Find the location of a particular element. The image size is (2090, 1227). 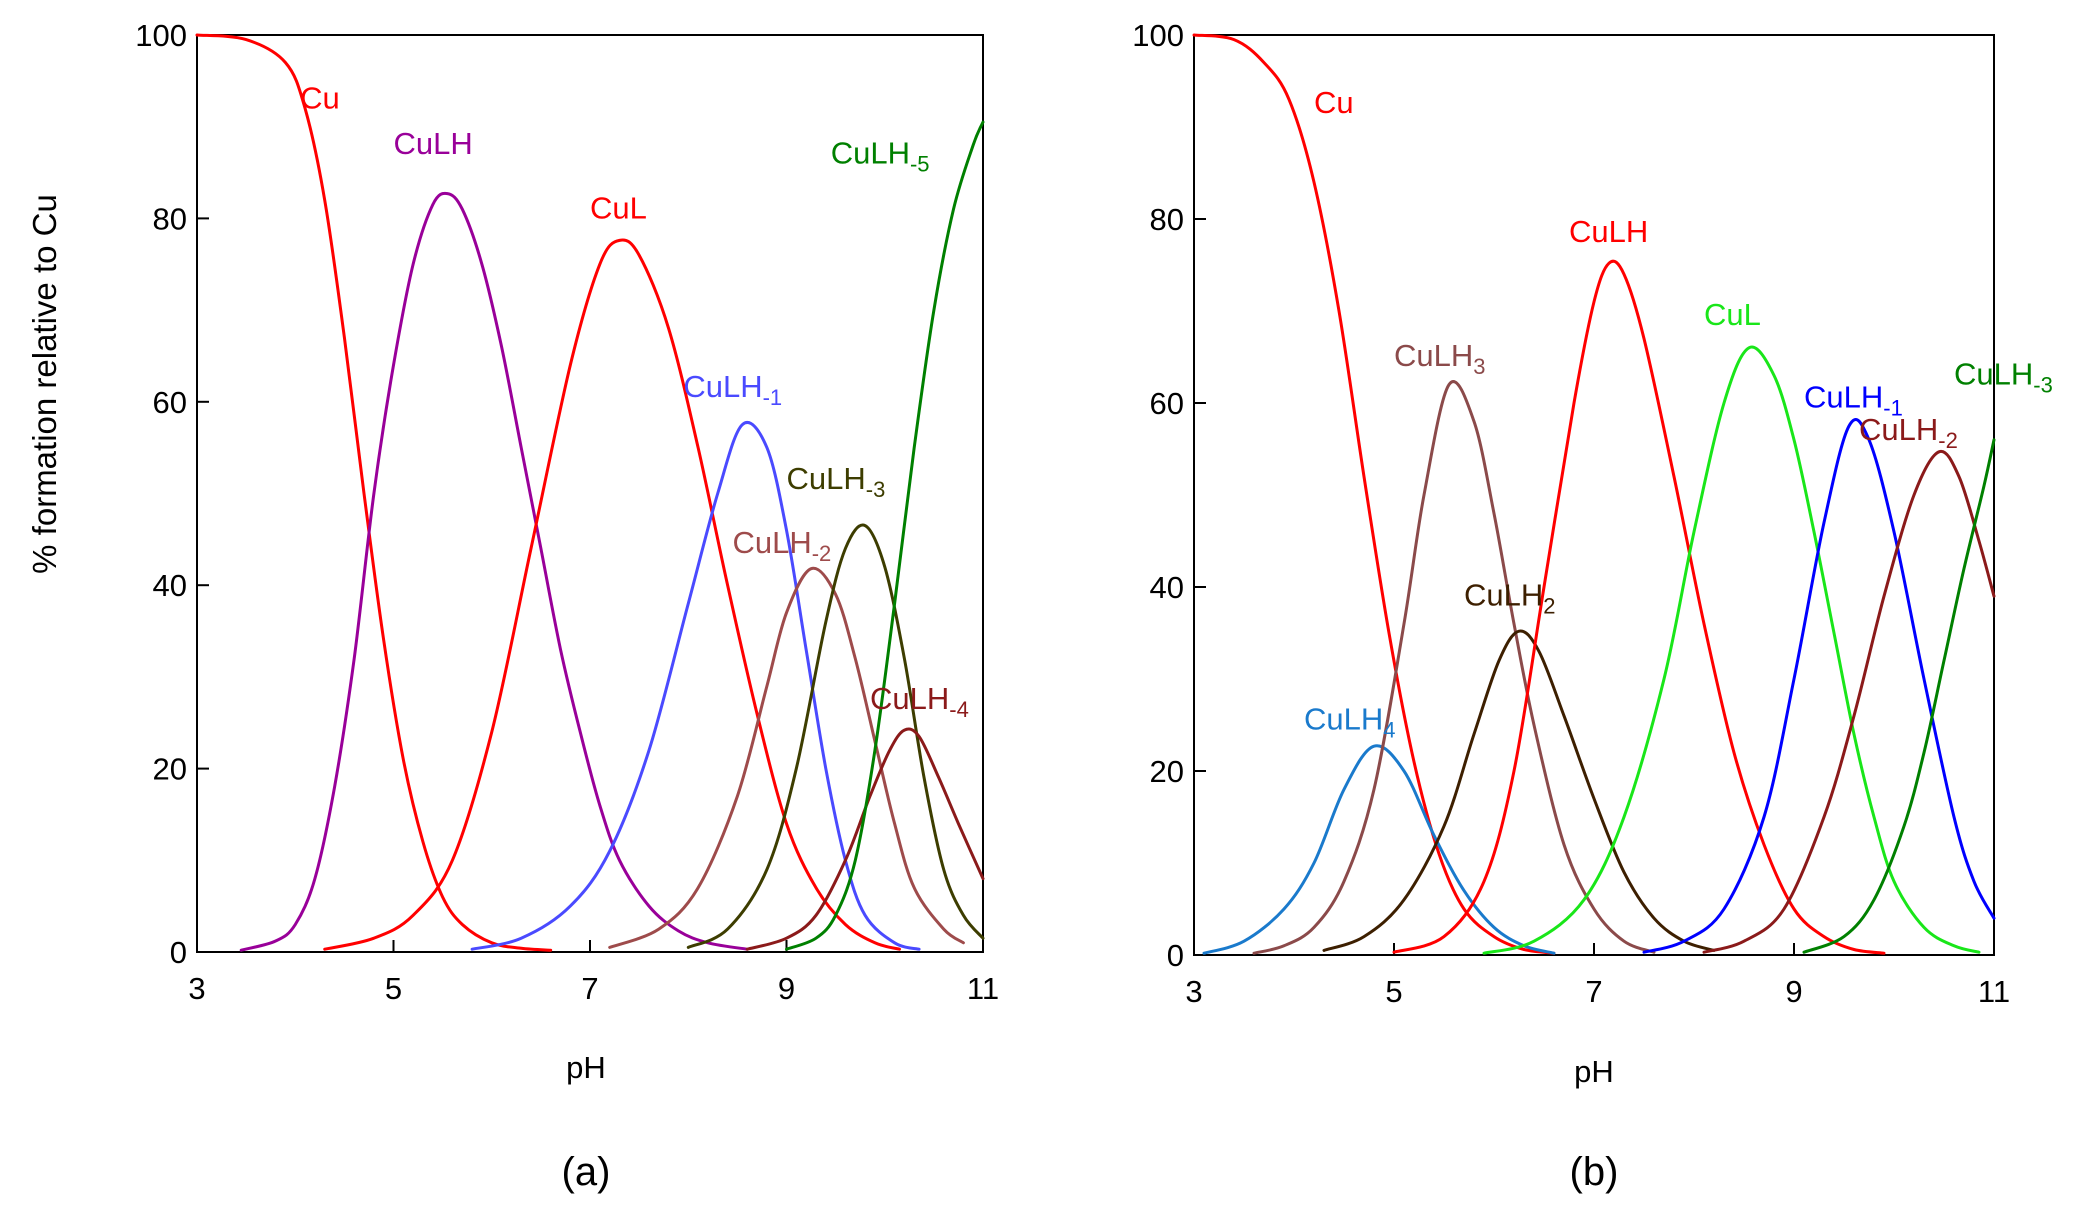

y-axis-label: % formation relative to Cu is located at coordinates (44, 384).